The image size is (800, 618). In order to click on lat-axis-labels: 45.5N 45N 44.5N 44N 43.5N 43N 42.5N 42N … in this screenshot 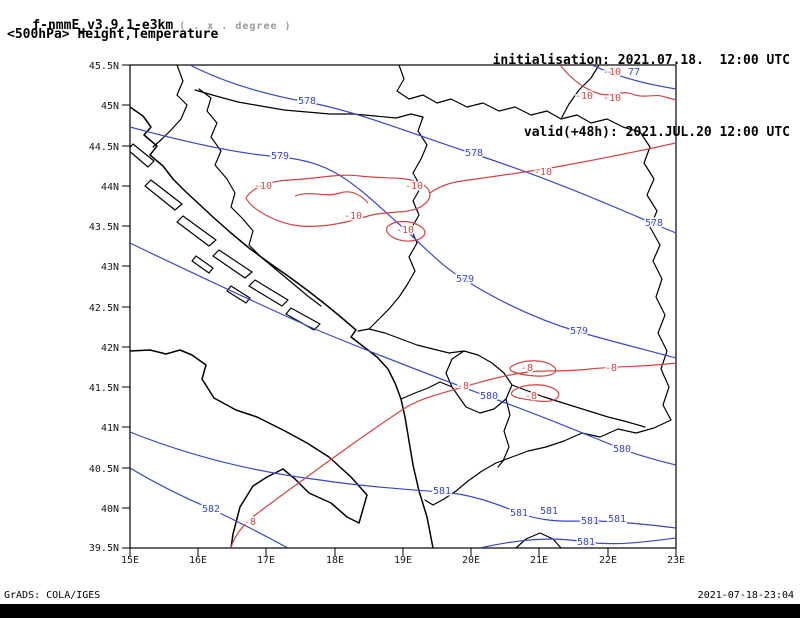, I will do `click(104, 307)`.